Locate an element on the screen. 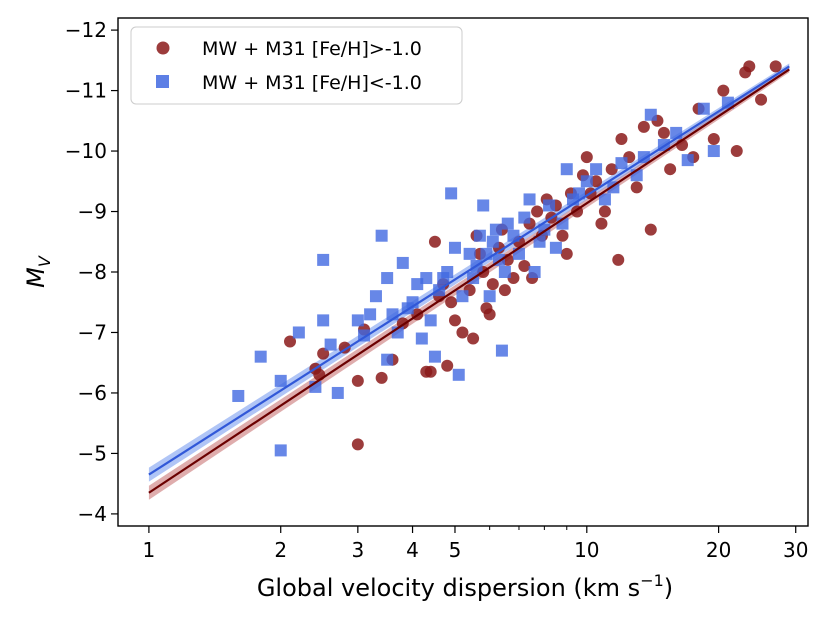 The height and width of the screenshot is (623, 830). x-tick-label: 2 is located at coordinates (280, 550).